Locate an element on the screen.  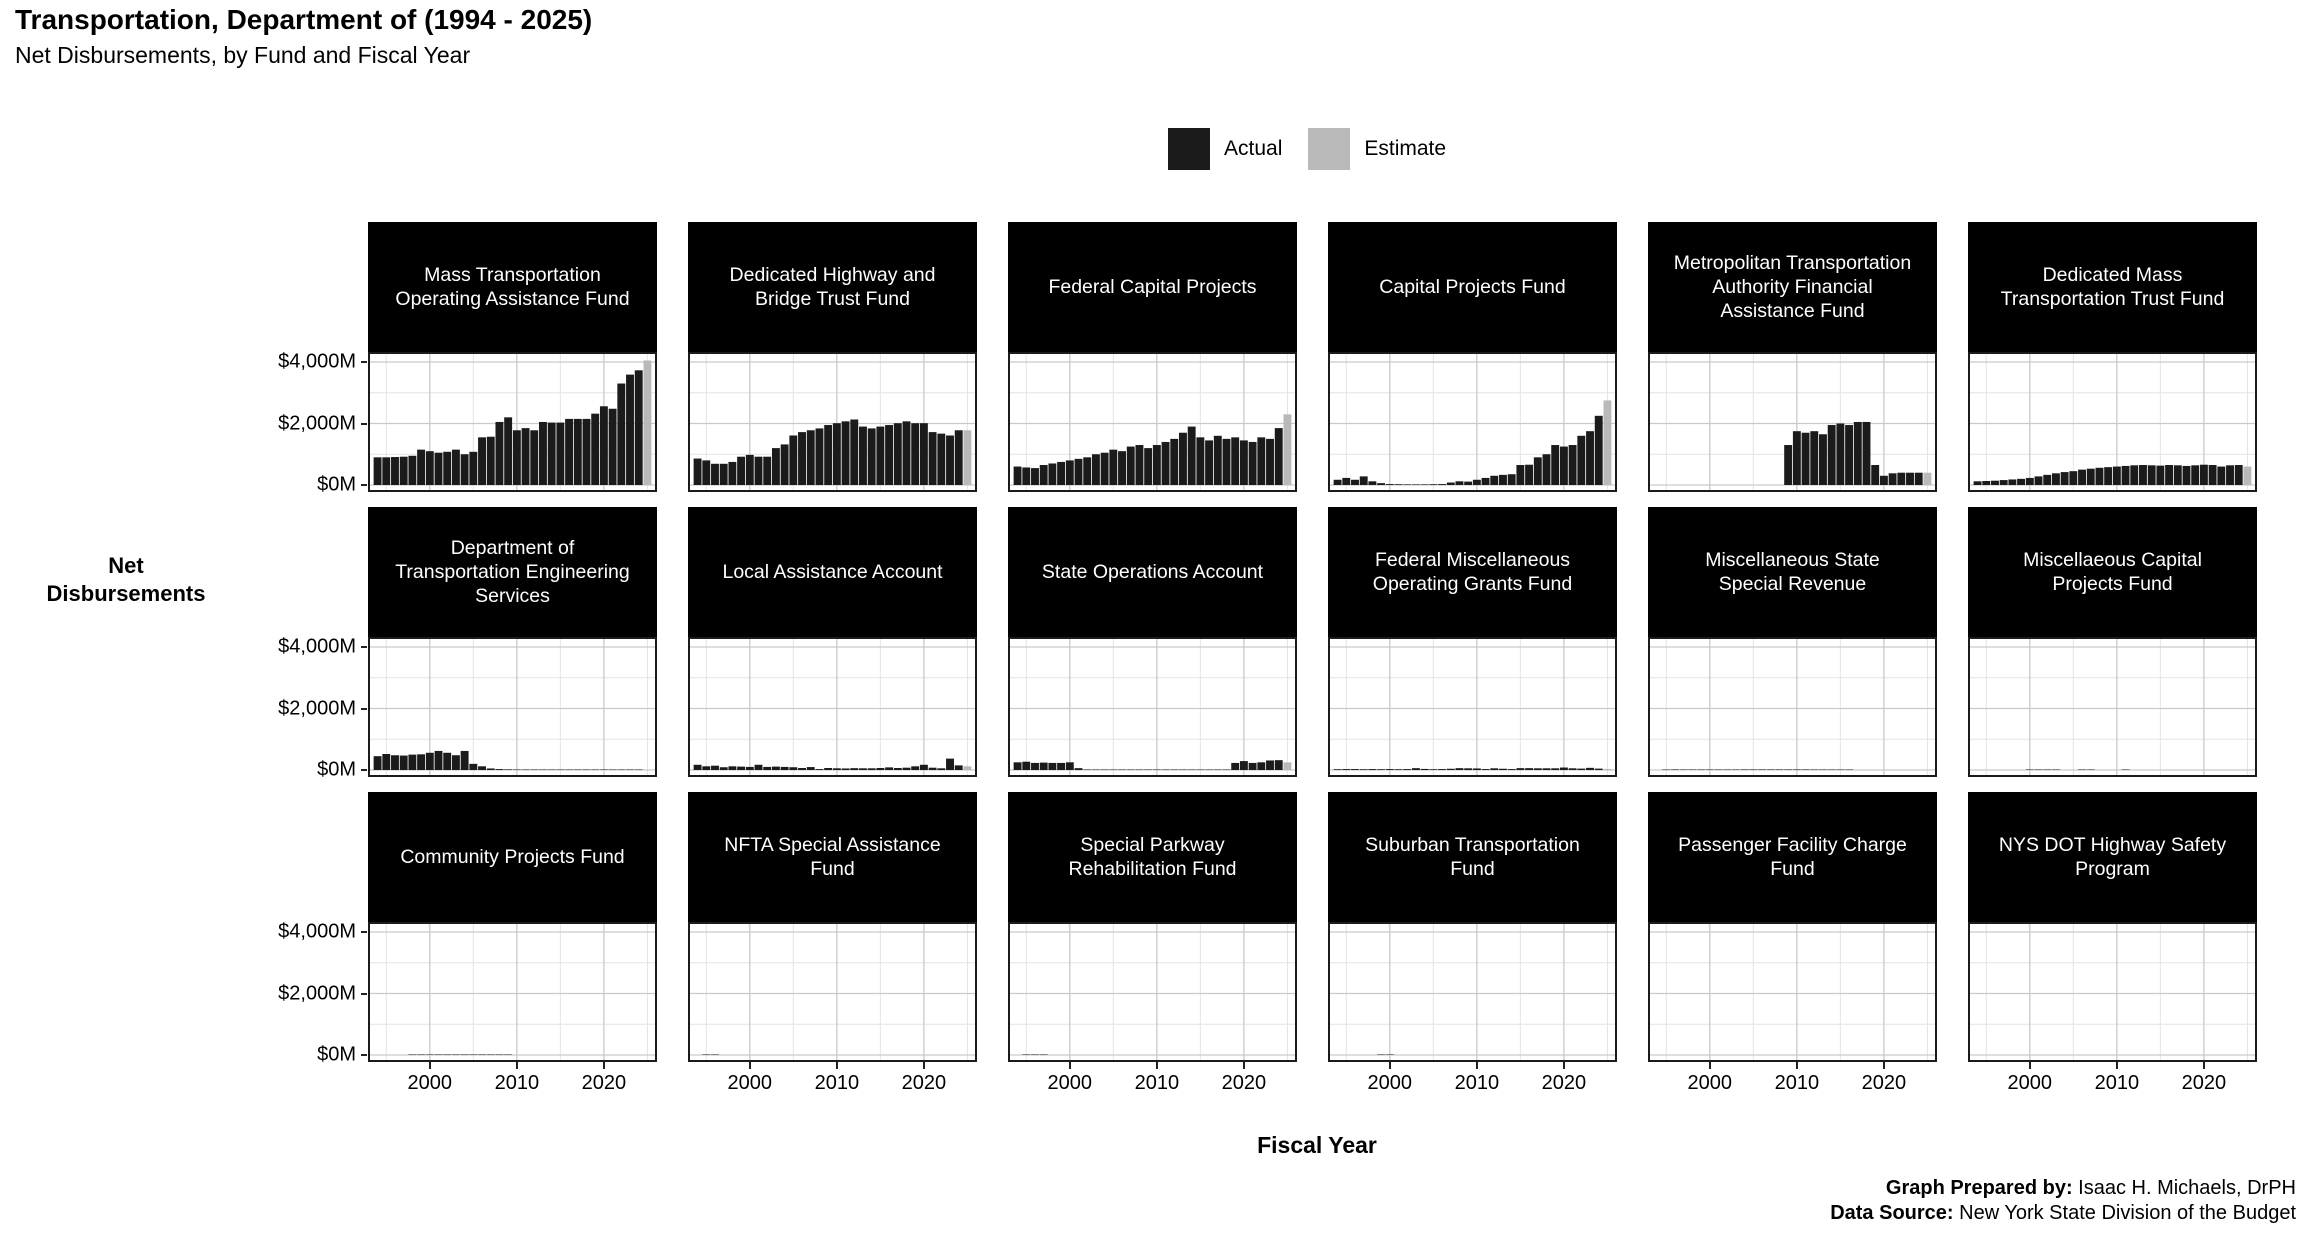
facet-strip-title: Dedicated Mass Transportation Trust Fund is located at coordinates (2112, 287).